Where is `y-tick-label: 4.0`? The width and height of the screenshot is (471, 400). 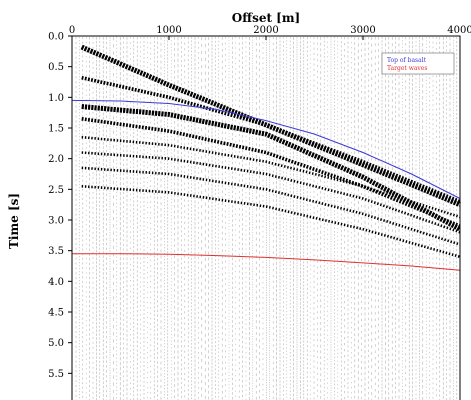
y-tick-label: 4.0 is located at coordinates (56, 282).